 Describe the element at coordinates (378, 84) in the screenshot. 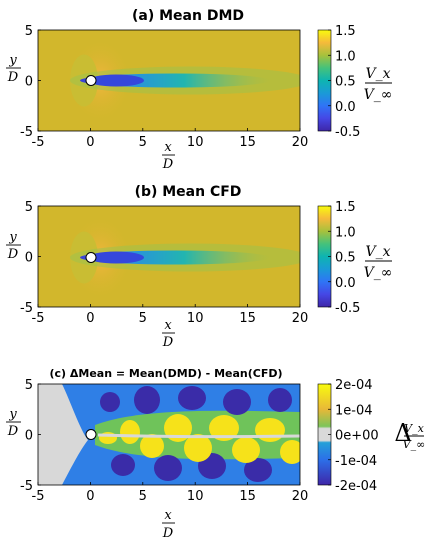

I see `panel-a-colorbar-label: V_x V_∞` at that location.